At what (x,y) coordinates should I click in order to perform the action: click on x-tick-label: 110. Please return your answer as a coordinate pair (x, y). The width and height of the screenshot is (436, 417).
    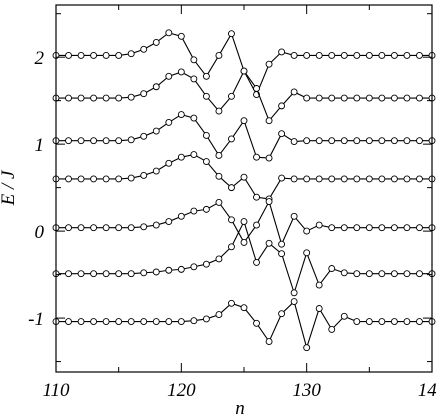
    Looking at the image, I should click on (56, 390).